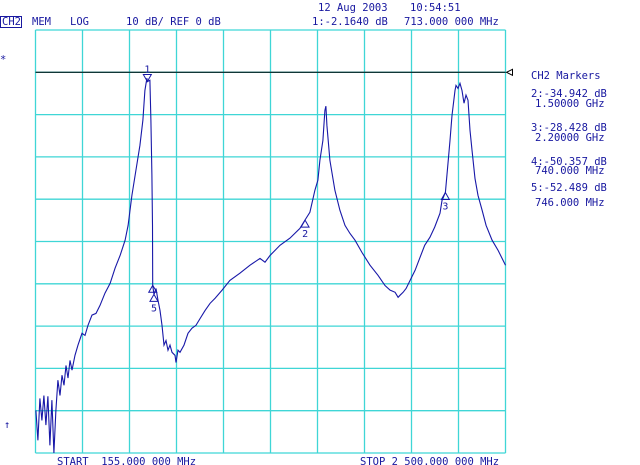  What do you see at coordinates (509, 72) in the screenshot?
I see `reference-level-arrow-icon` at bounding box center [509, 72].